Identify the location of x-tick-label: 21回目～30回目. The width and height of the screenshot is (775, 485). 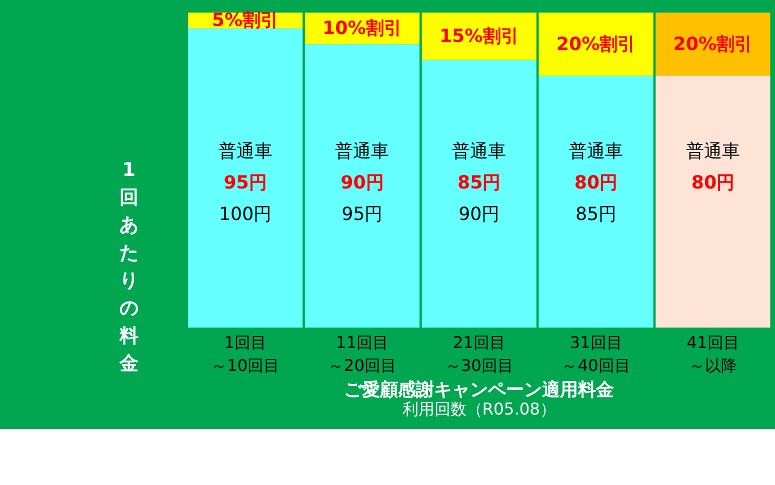
(479, 354).